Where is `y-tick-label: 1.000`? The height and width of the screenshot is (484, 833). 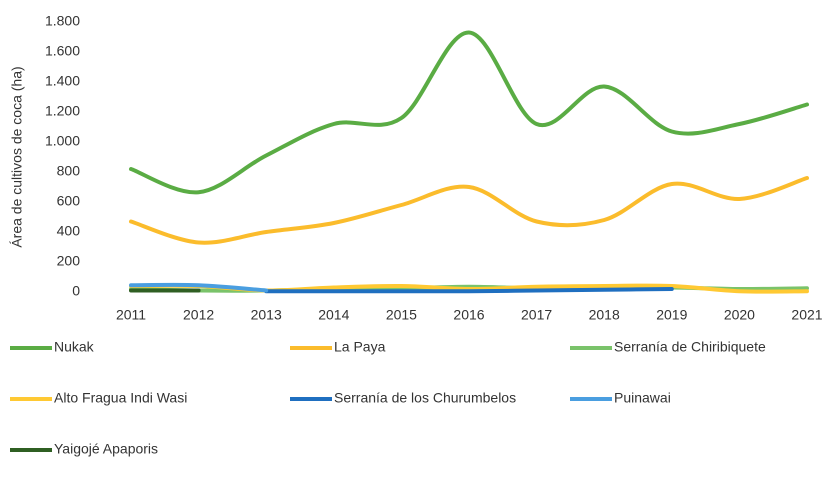
y-tick-label: 1.000 is located at coordinates (62, 141).